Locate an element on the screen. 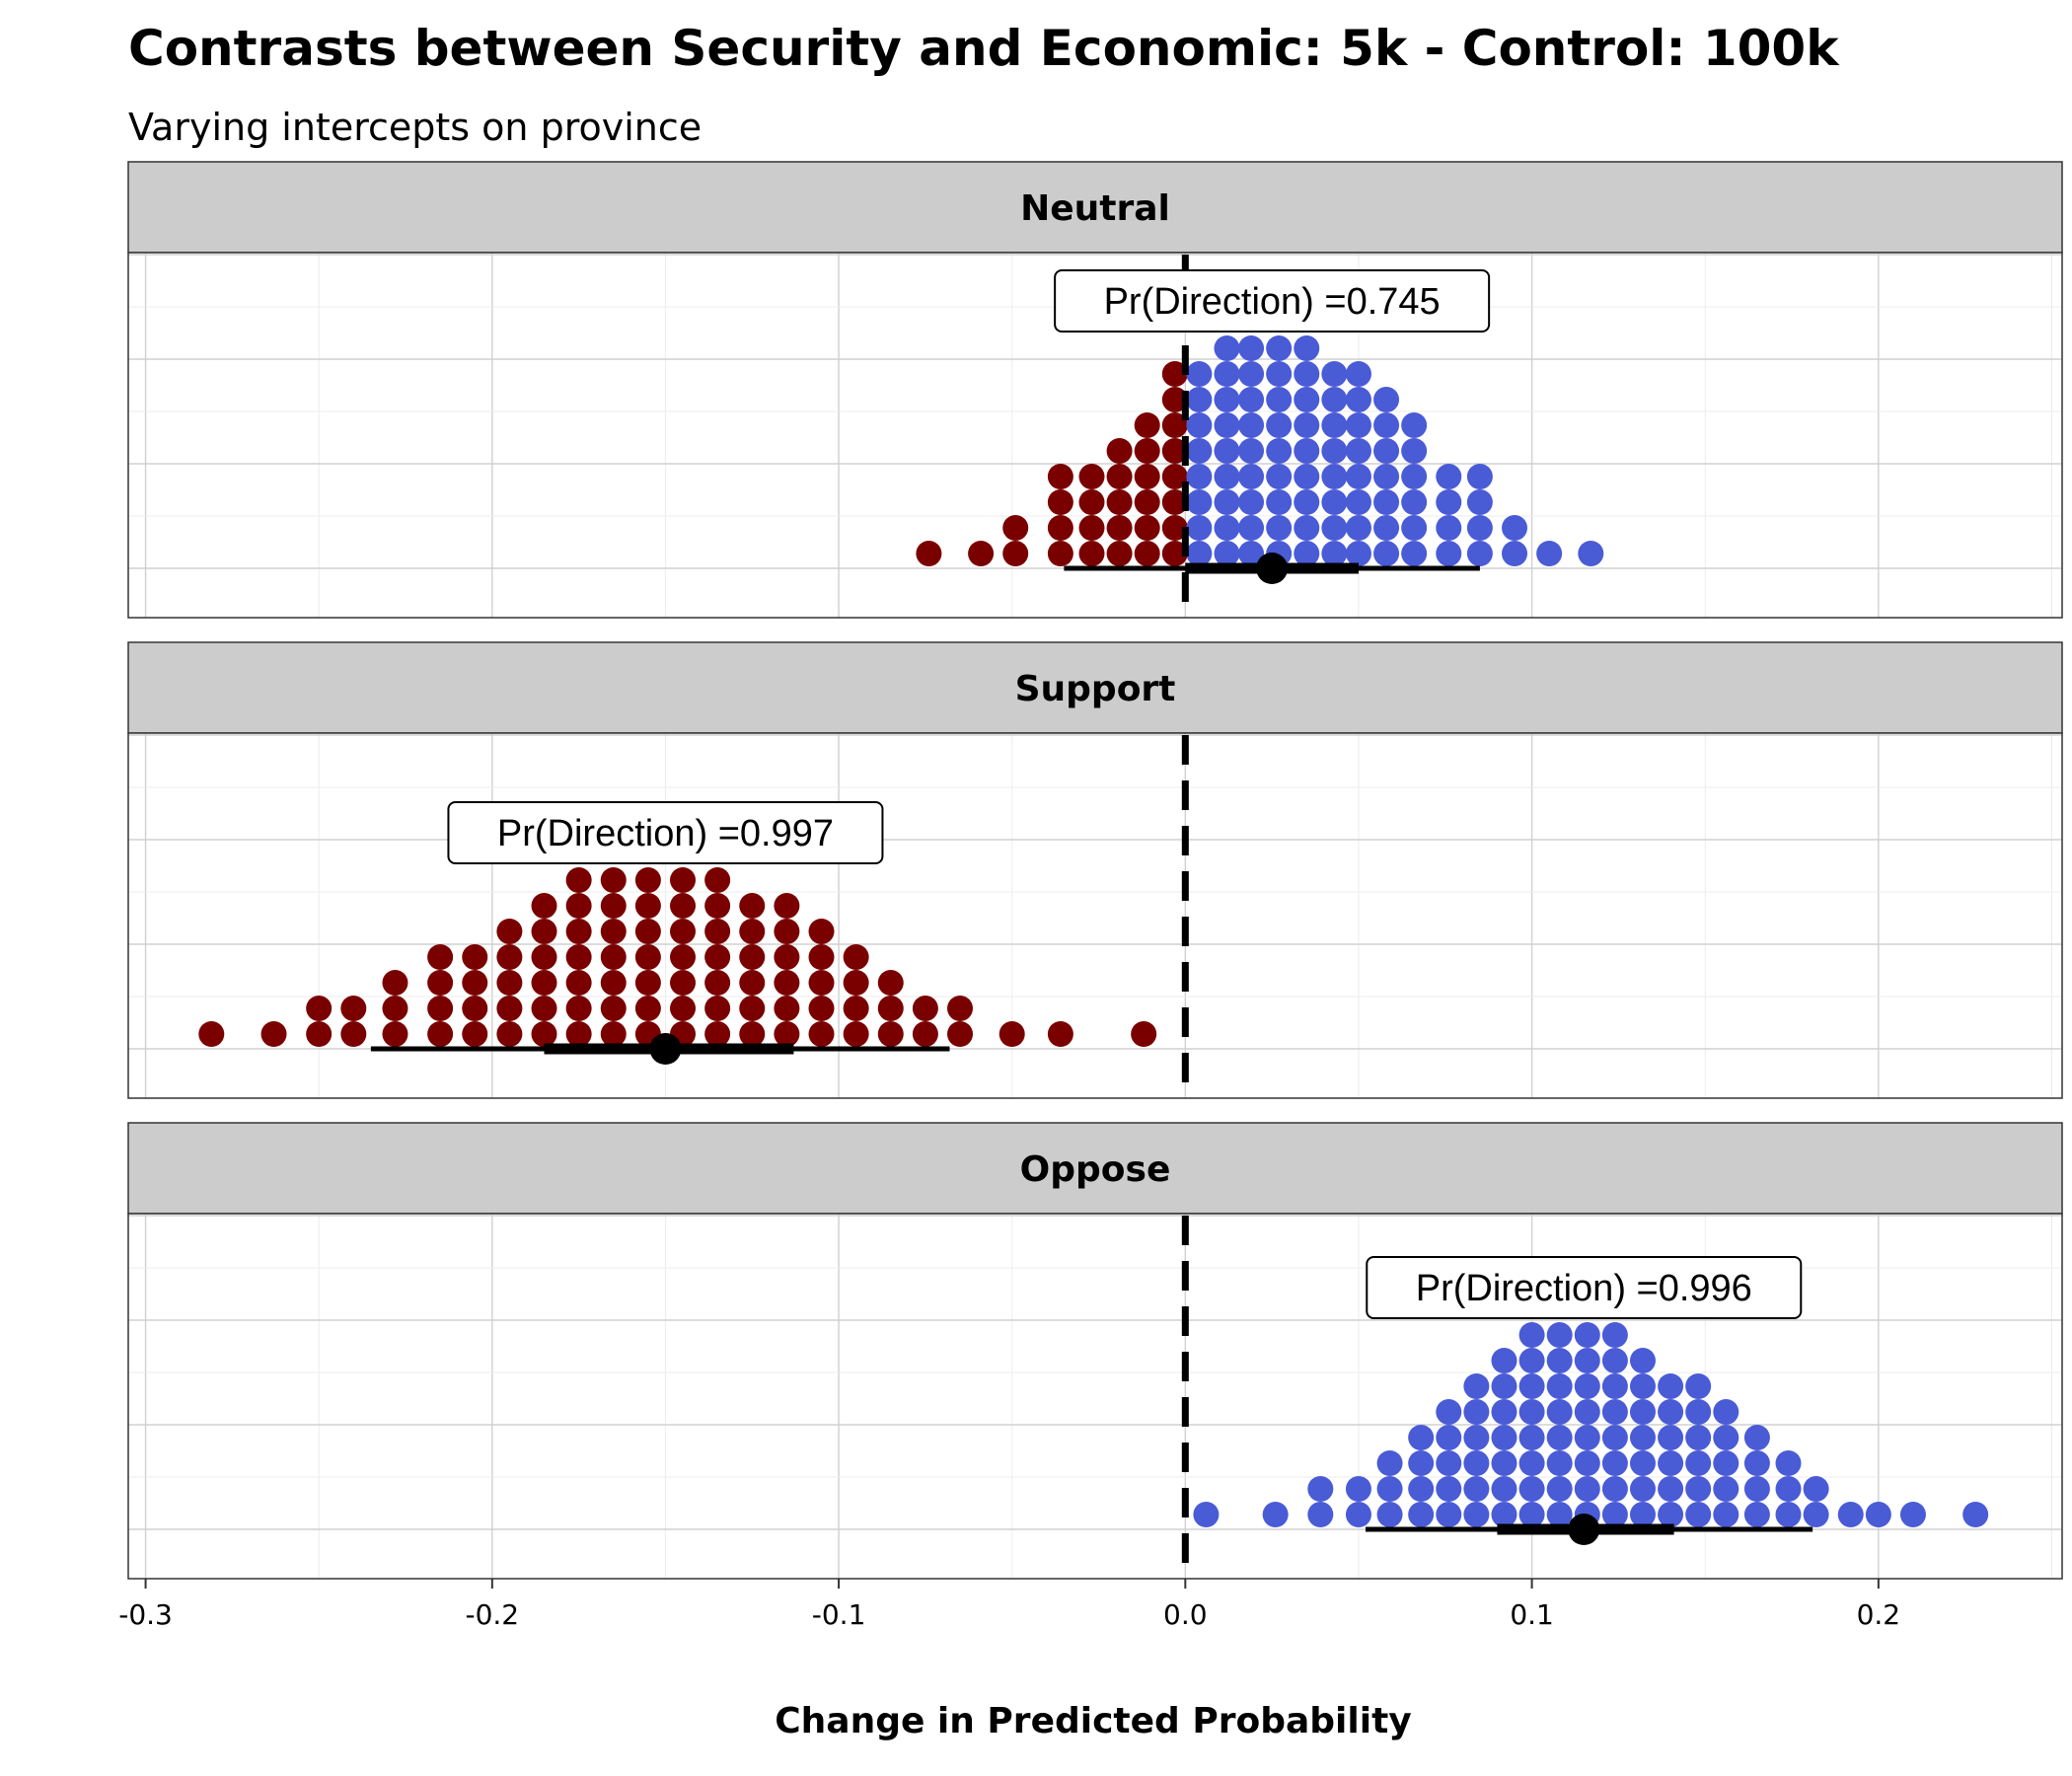  pd-label: Pr(Direction) =0.996 is located at coordinates (1584, 1289).